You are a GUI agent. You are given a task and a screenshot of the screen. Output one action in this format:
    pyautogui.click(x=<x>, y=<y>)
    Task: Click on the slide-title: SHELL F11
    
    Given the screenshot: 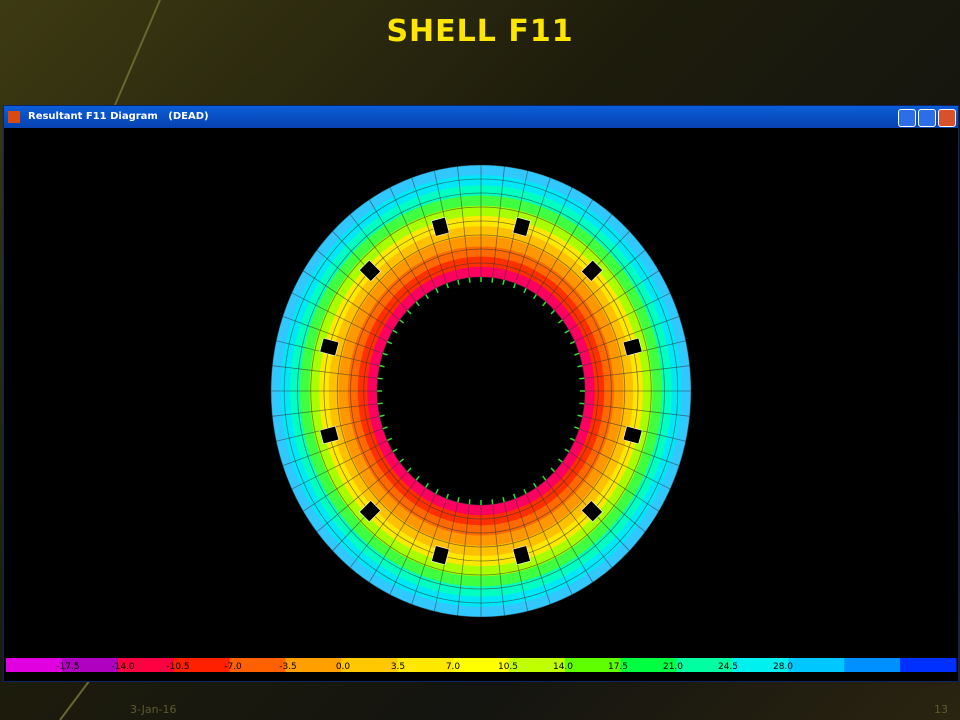 What is the action you would take?
    pyautogui.click(x=480, y=31)
    